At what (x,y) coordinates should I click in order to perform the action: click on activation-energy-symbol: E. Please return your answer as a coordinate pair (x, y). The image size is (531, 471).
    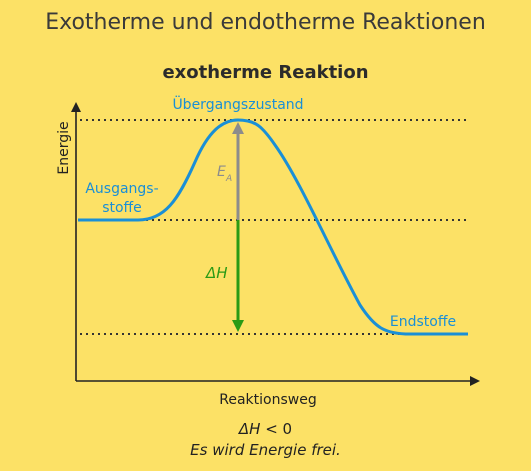
    Looking at the image, I should click on (221, 172).